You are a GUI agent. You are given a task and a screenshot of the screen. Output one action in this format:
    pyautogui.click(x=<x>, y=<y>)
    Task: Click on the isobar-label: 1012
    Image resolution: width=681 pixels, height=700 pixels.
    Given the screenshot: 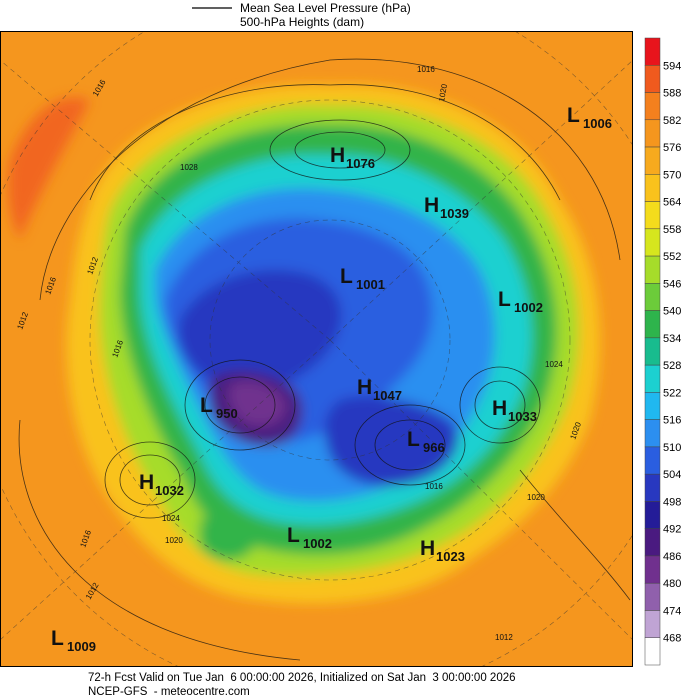 What is the action you would take?
    pyautogui.click(x=504, y=637)
    